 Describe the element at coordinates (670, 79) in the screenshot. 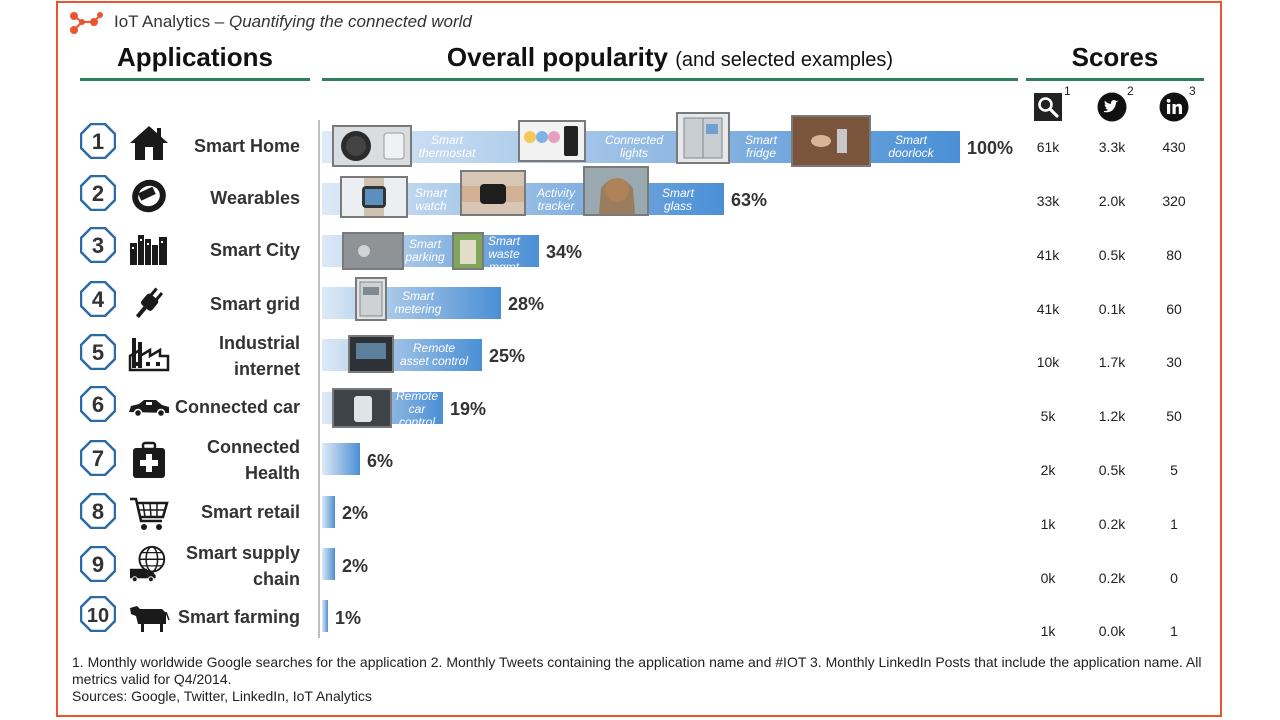

I see `popularity-underline` at that location.